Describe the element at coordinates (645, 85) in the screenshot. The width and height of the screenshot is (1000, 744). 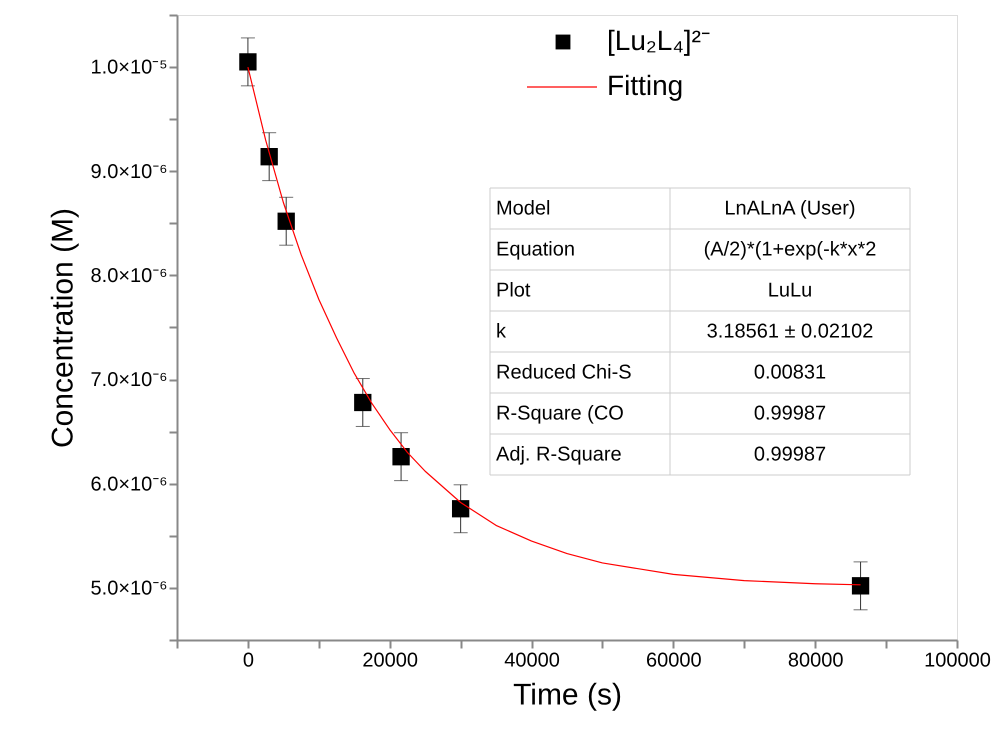
I see `legend-label: Fitting` at that location.